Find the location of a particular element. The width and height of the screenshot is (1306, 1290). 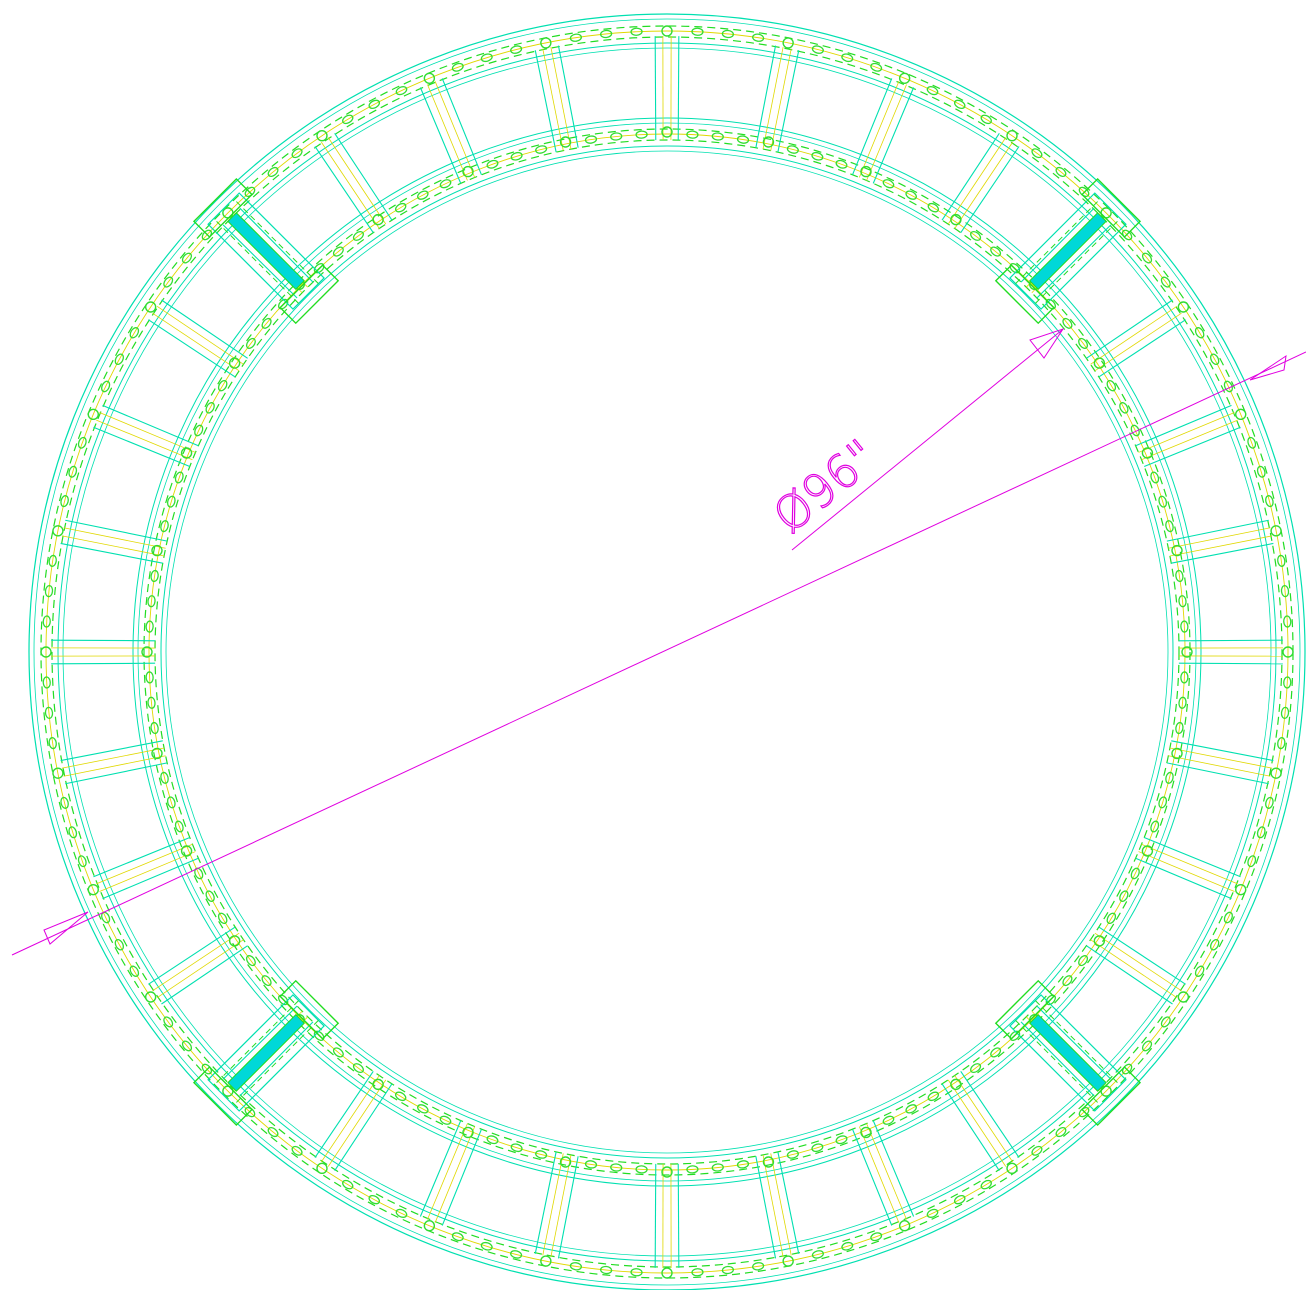

leader-arrow is located at coordinates (1047, 343).